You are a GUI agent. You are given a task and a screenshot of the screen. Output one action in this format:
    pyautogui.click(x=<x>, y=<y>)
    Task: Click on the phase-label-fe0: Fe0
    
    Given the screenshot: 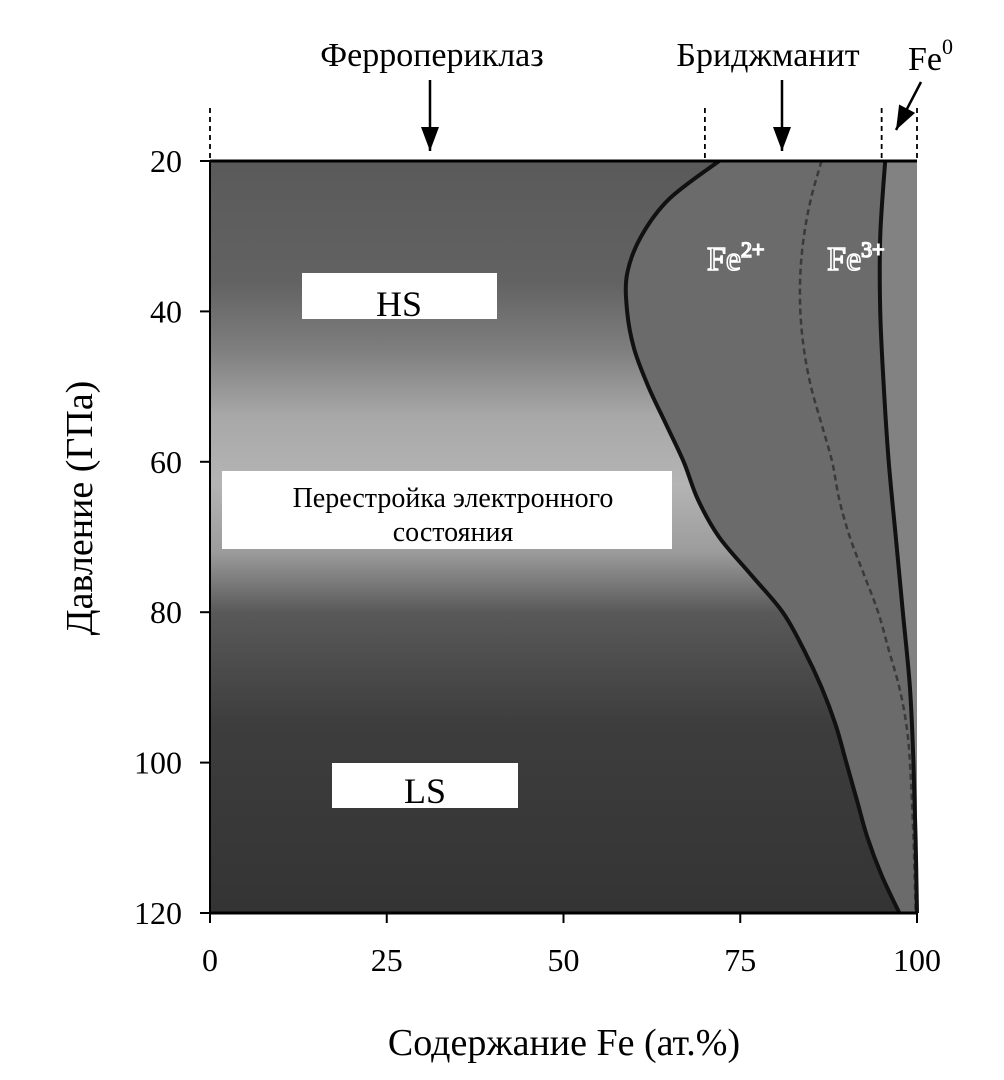 What is the action you would take?
    pyautogui.click(x=930, y=56)
    